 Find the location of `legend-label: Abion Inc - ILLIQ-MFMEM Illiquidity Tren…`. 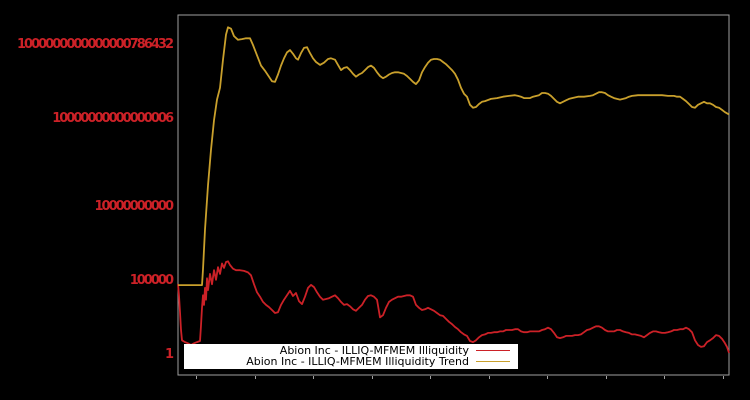

legend-label: Abion Inc - ILLIQ-MFMEM Illiquidity Tren… is located at coordinates (357, 361).